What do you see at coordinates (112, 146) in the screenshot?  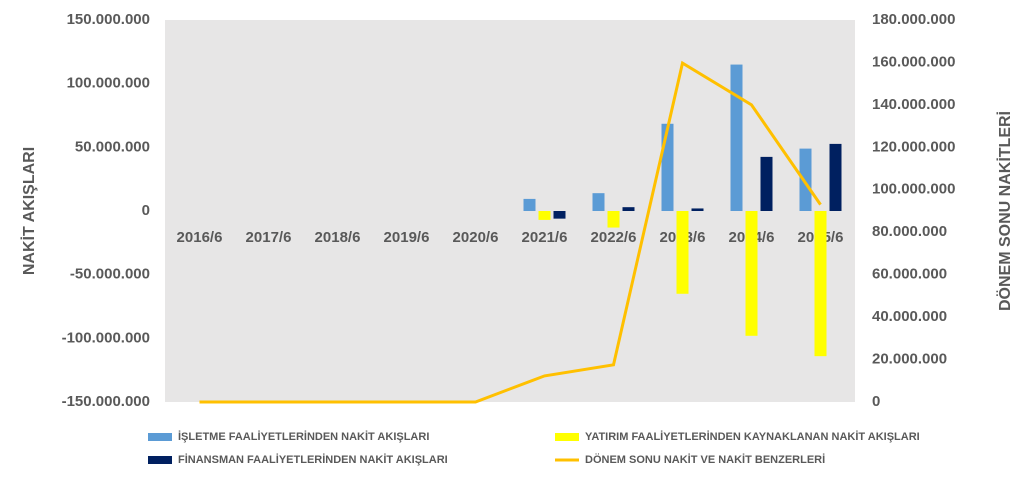 I see `y-tick-label: 50.000.000` at bounding box center [112, 146].